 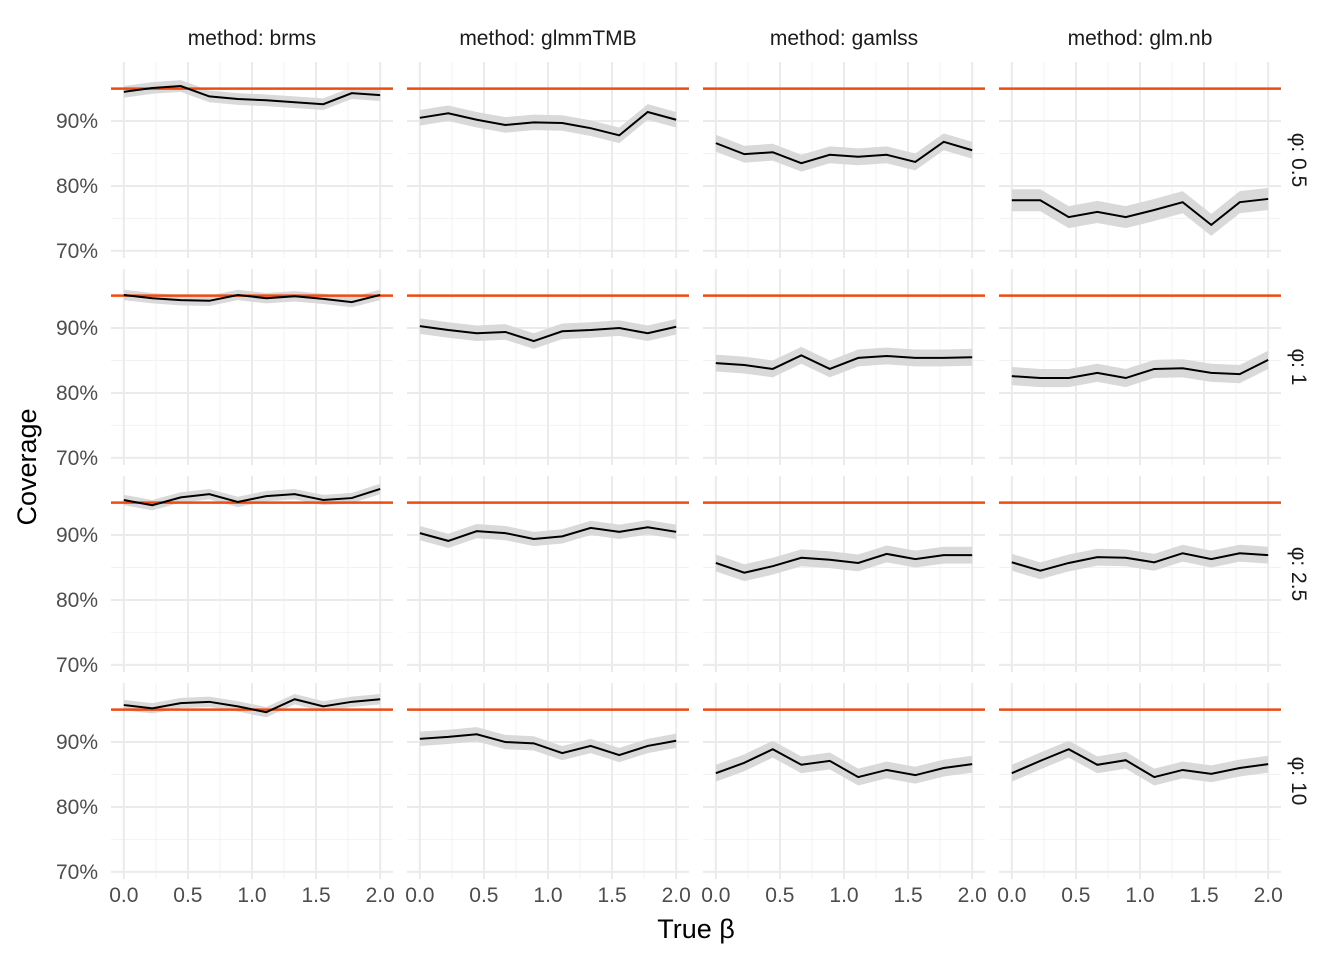 What do you see at coordinates (1298, 367) in the screenshot?
I see `row-strip: φ: 1` at bounding box center [1298, 367].